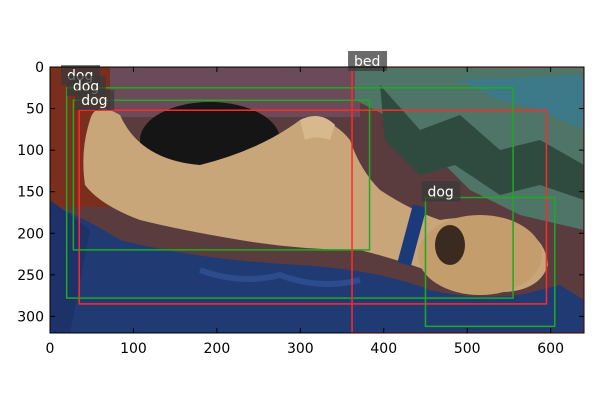 This screenshot has width=600, height=400. I want to click on y-tick-label: 100, so click(30, 151).